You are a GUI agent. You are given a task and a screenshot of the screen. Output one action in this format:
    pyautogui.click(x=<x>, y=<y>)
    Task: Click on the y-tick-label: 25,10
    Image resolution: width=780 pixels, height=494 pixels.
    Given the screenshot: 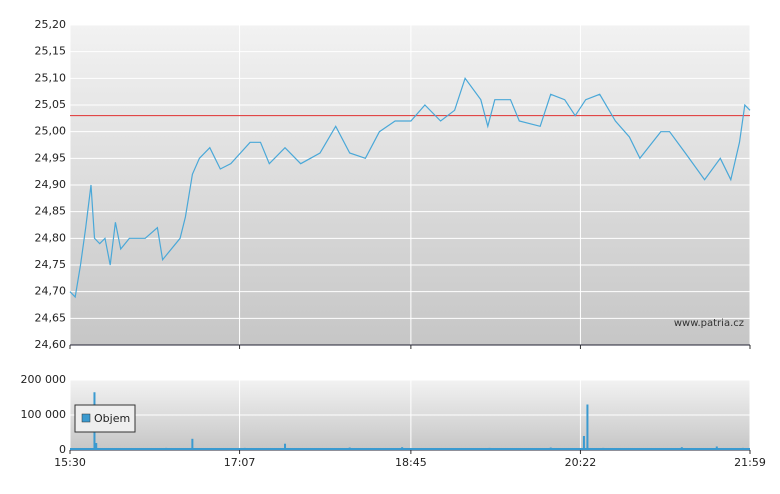 What is the action you would take?
    pyautogui.click(x=51, y=77)
    